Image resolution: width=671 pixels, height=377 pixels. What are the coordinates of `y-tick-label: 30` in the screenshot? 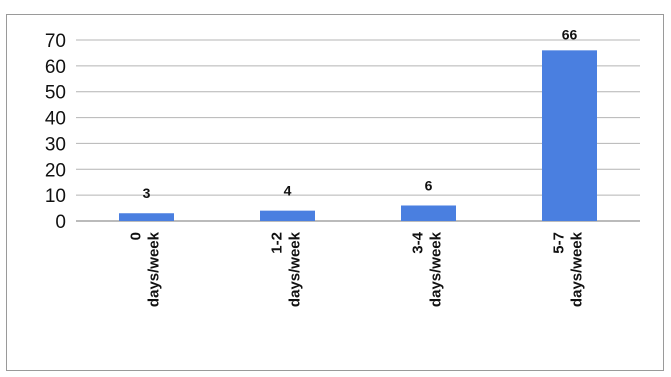 It's located at (55, 144).